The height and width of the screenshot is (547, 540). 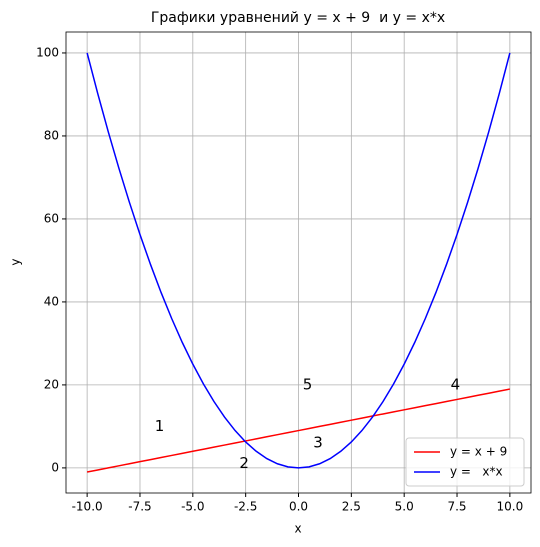 What do you see at coordinates (51, 384) in the screenshot?
I see `y-tick-label: 20` at bounding box center [51, 384].